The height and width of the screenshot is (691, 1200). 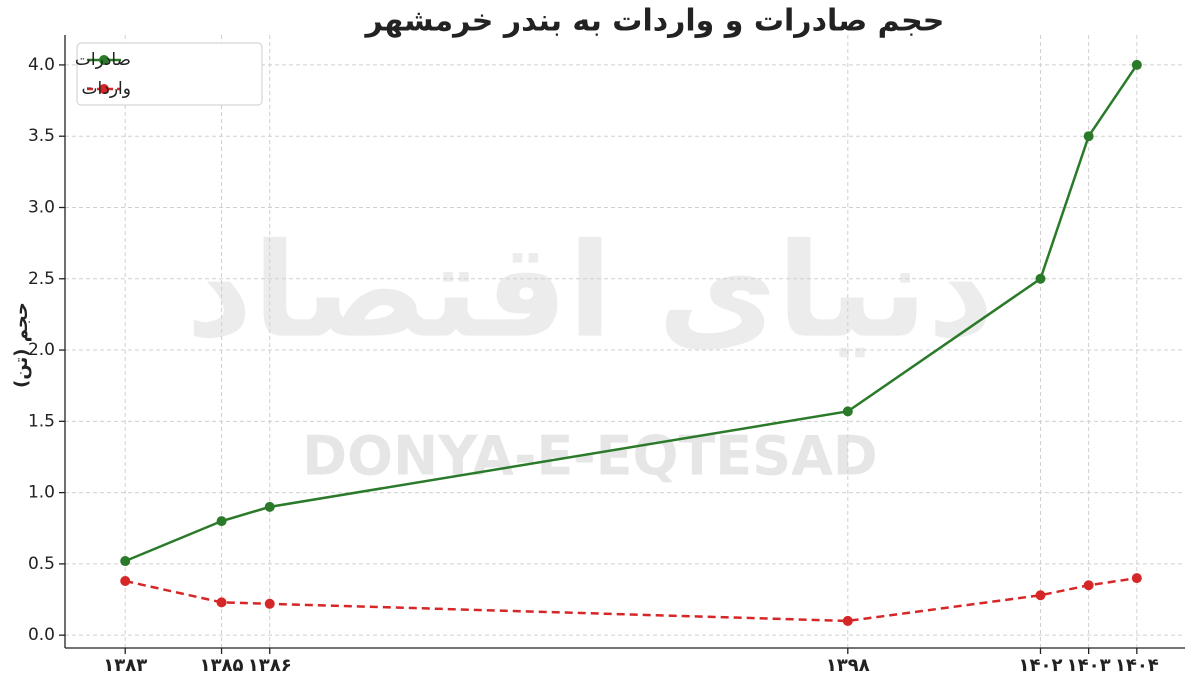 I want to click on x-tick-label: ۱۴۰۴, so click(x=1137, y=665).